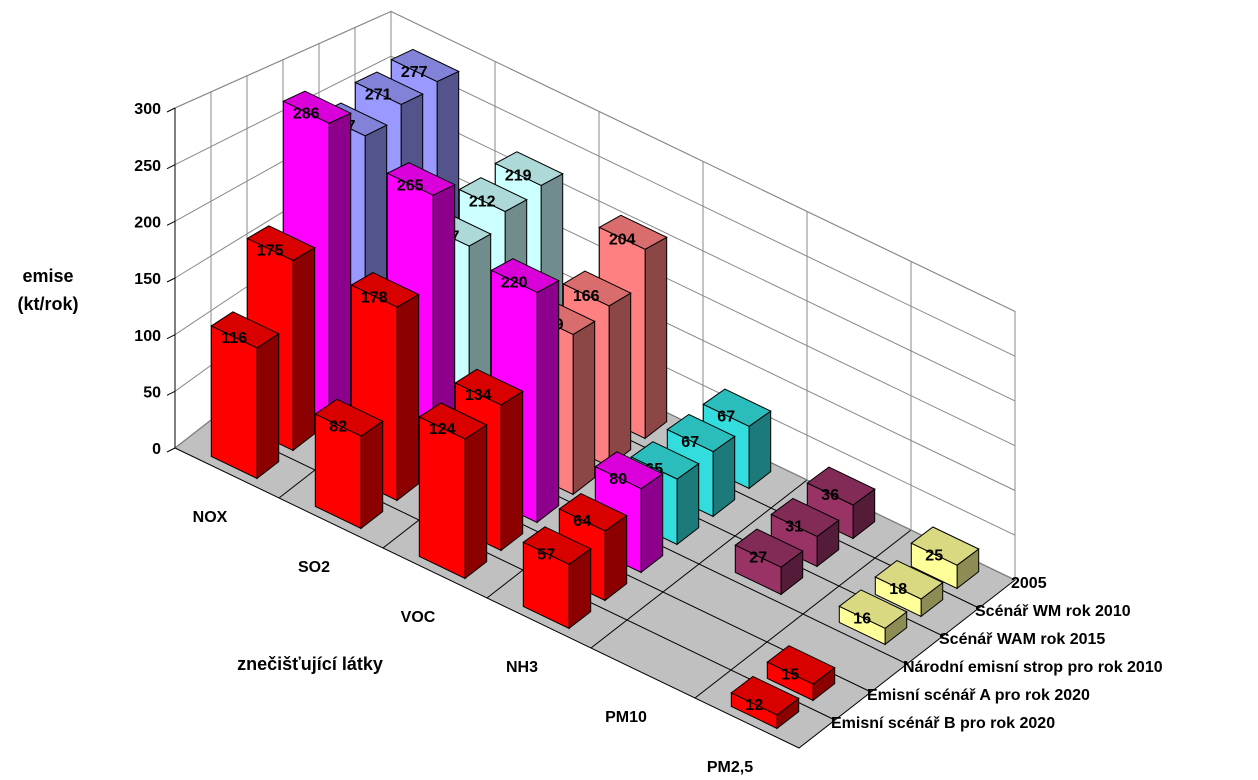 The image size is (1258, 780). I want to click on data-label: 116, so click(234, 338).